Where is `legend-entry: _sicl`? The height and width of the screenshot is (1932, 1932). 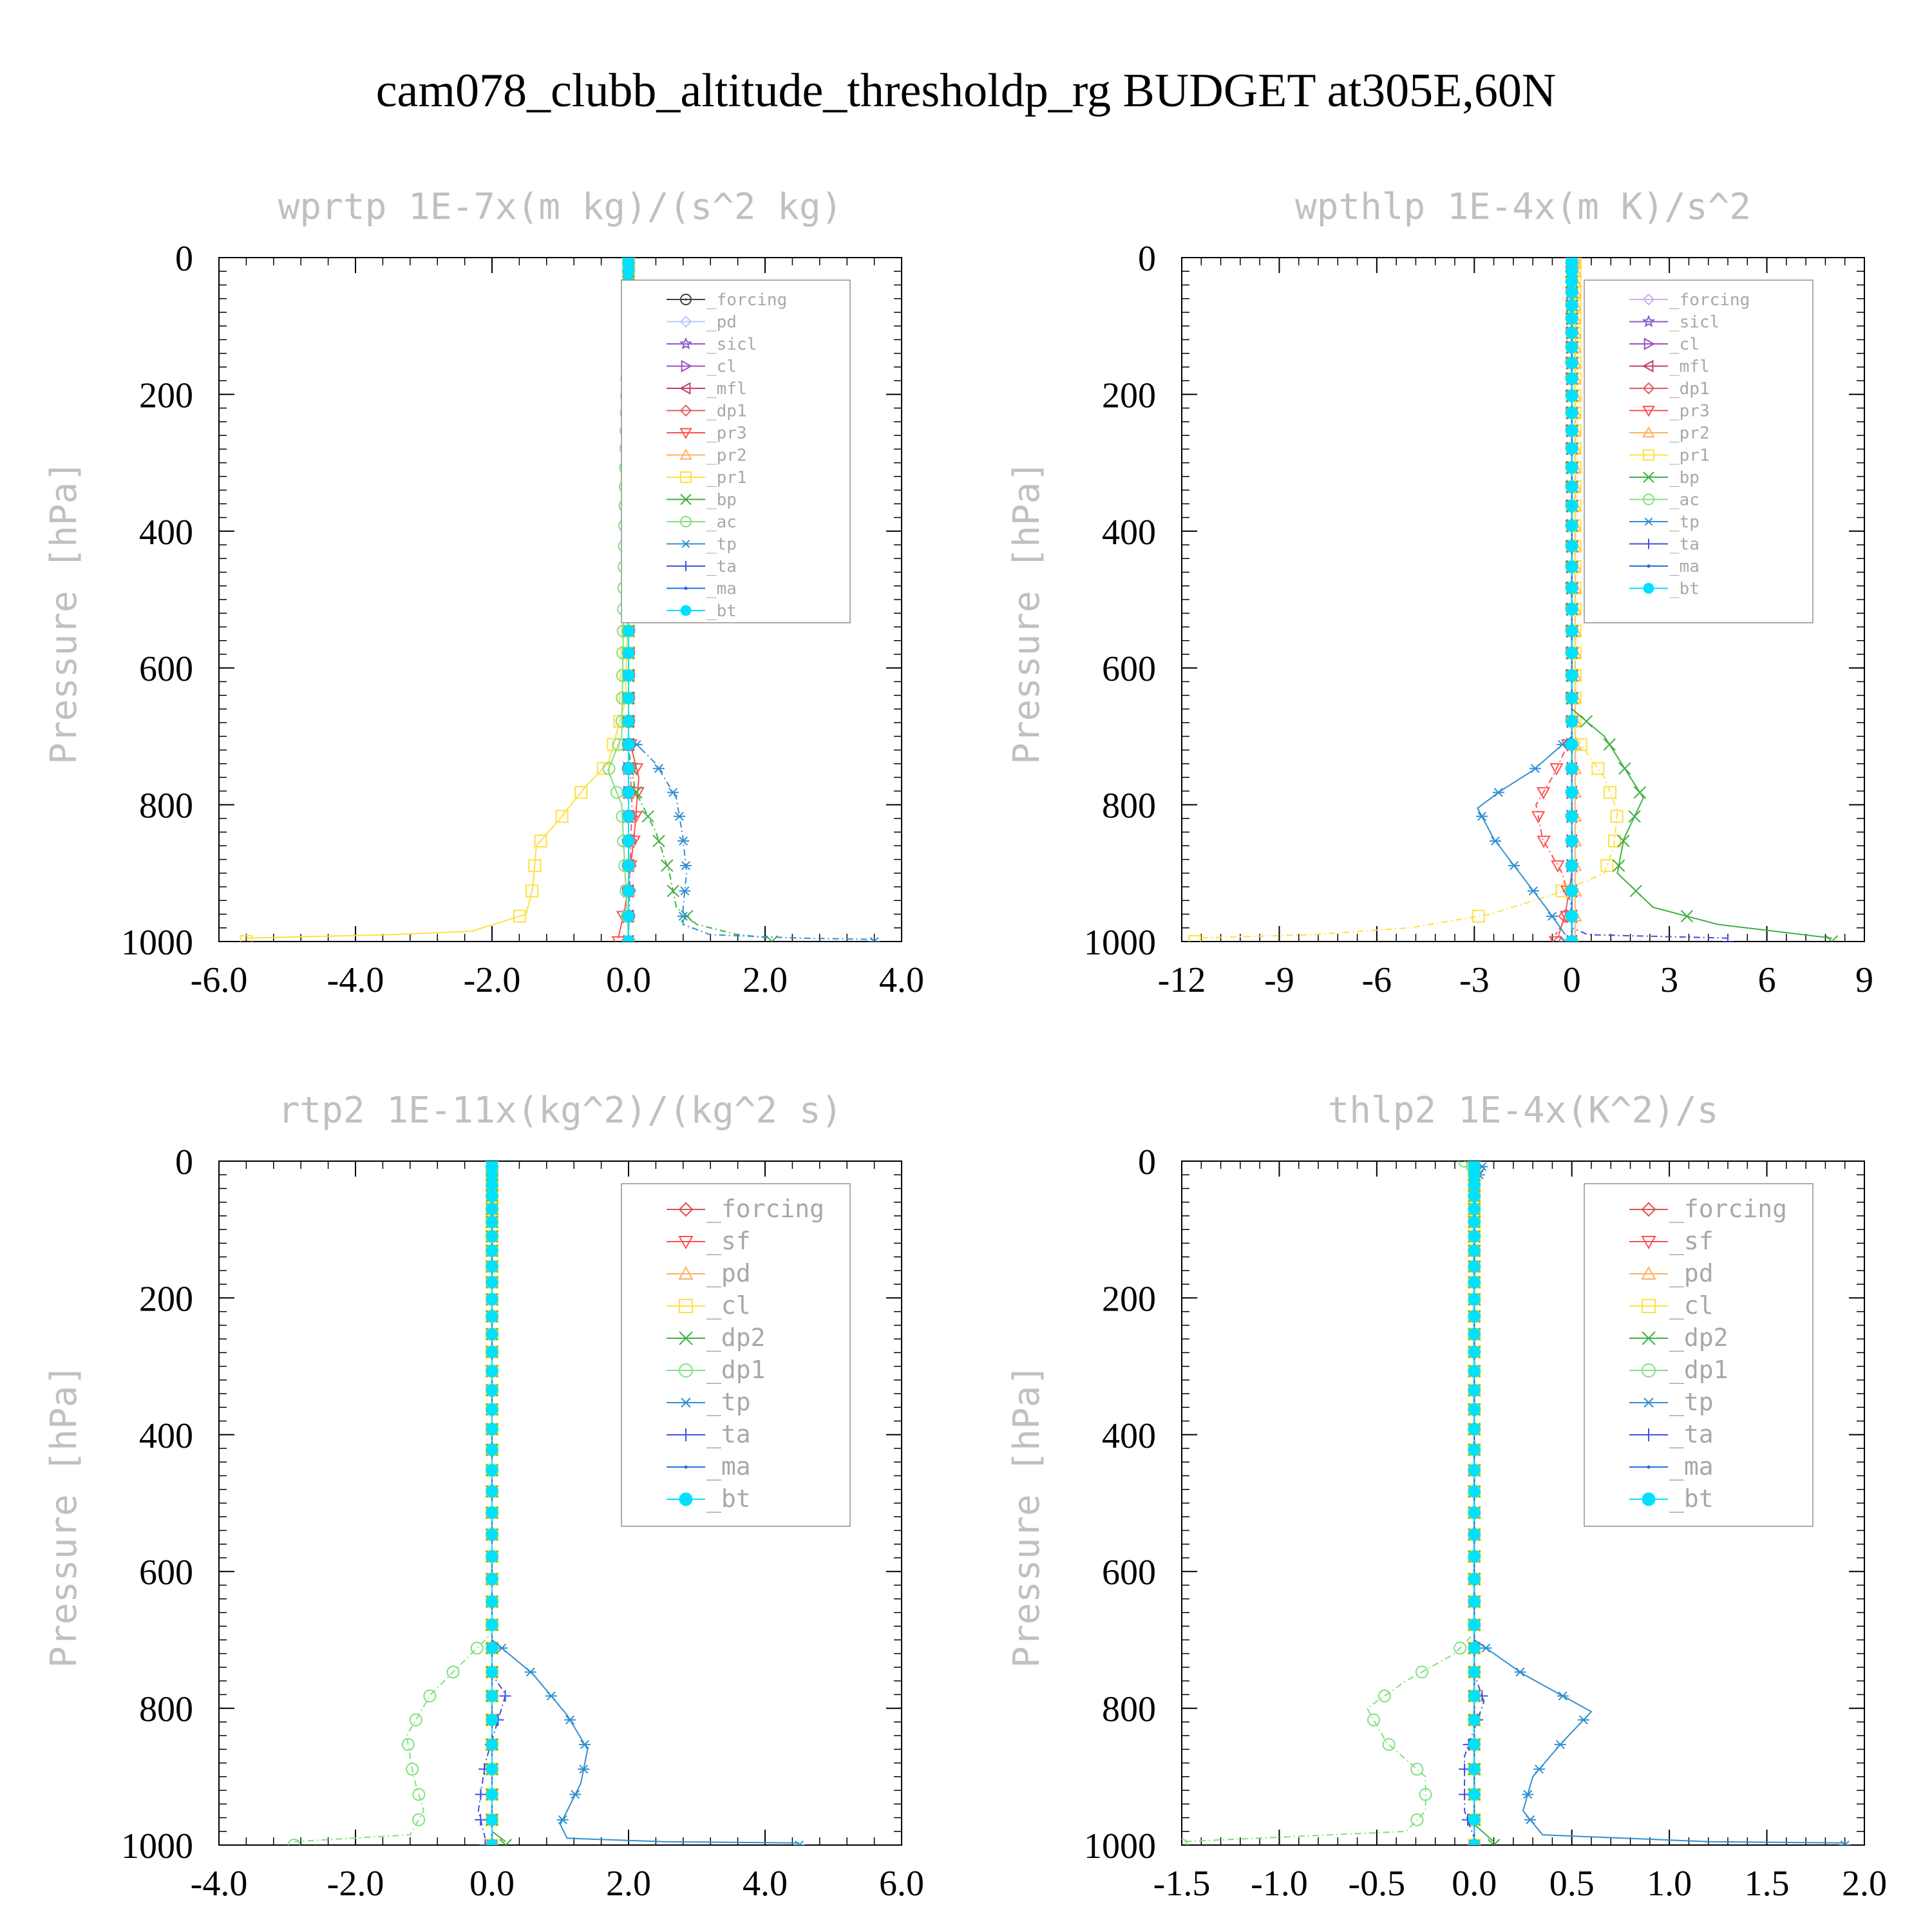
legend-entry: _sicl is located at coordinates (1674, 322).